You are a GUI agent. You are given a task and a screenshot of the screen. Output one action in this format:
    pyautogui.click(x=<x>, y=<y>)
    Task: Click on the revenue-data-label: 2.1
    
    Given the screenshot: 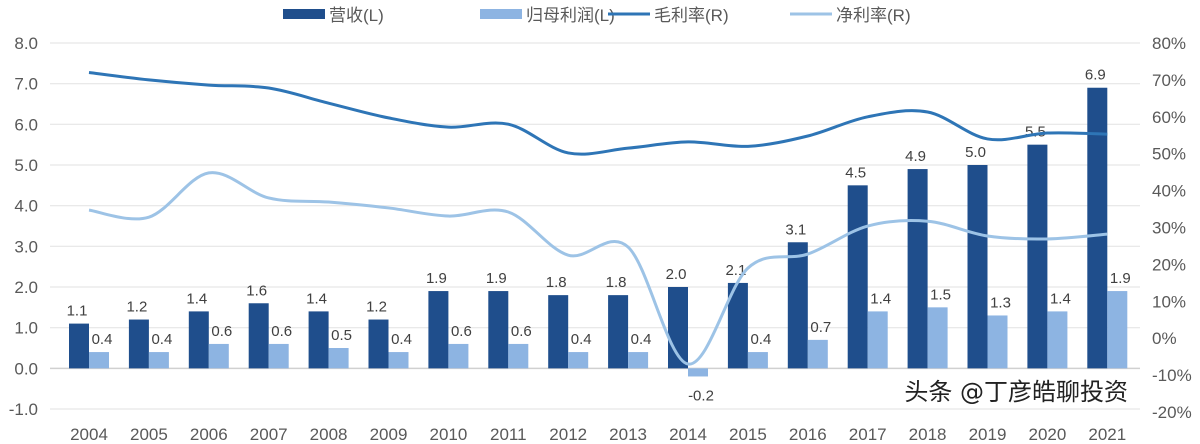 What is the action you would take?
    pyautogui.click(x=735, y=270)
    